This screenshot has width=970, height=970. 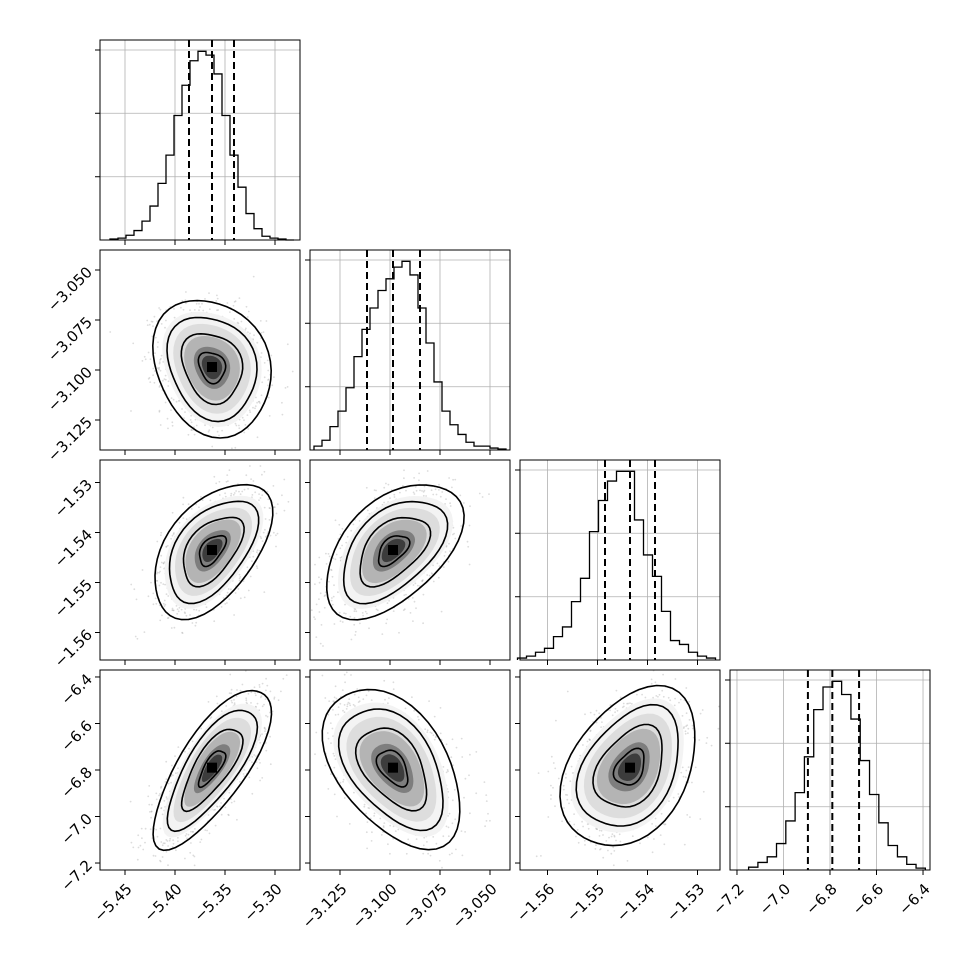 I want to click on histogram-step-line, so click(x=410, y=355).